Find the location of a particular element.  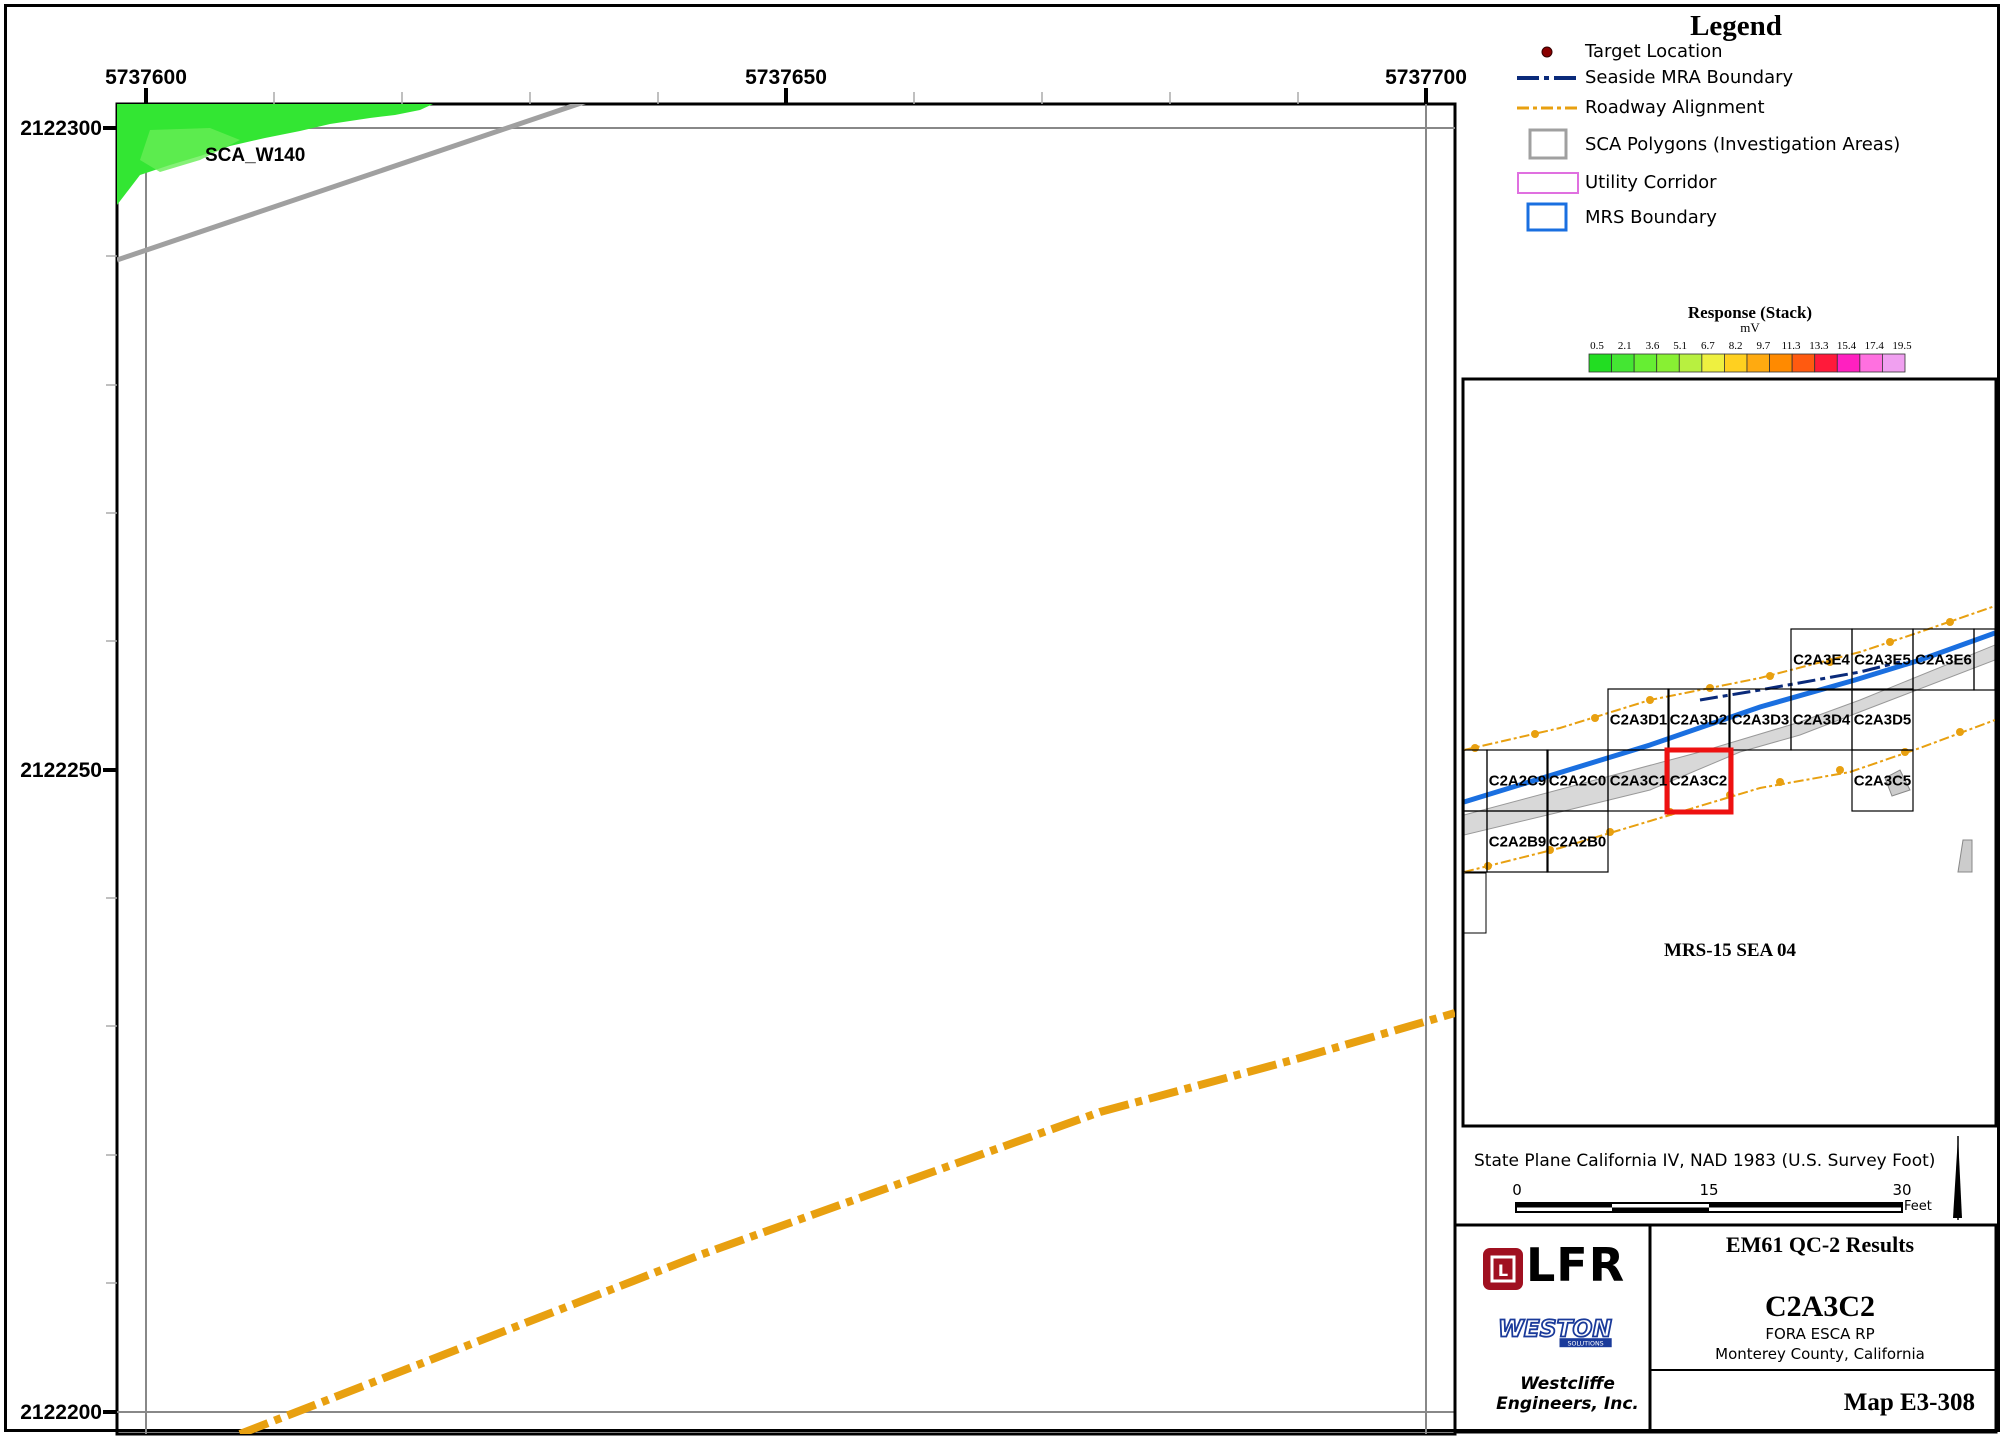

colorbar-tick-label: 8.2 is located at coordinates (1735, 346).